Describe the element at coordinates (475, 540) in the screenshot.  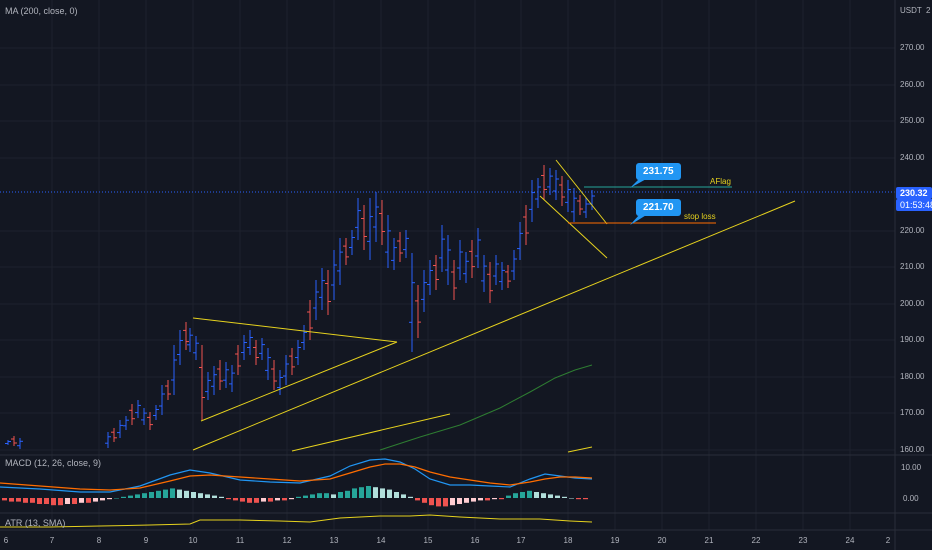
I see `time-tick: 16` at that location.